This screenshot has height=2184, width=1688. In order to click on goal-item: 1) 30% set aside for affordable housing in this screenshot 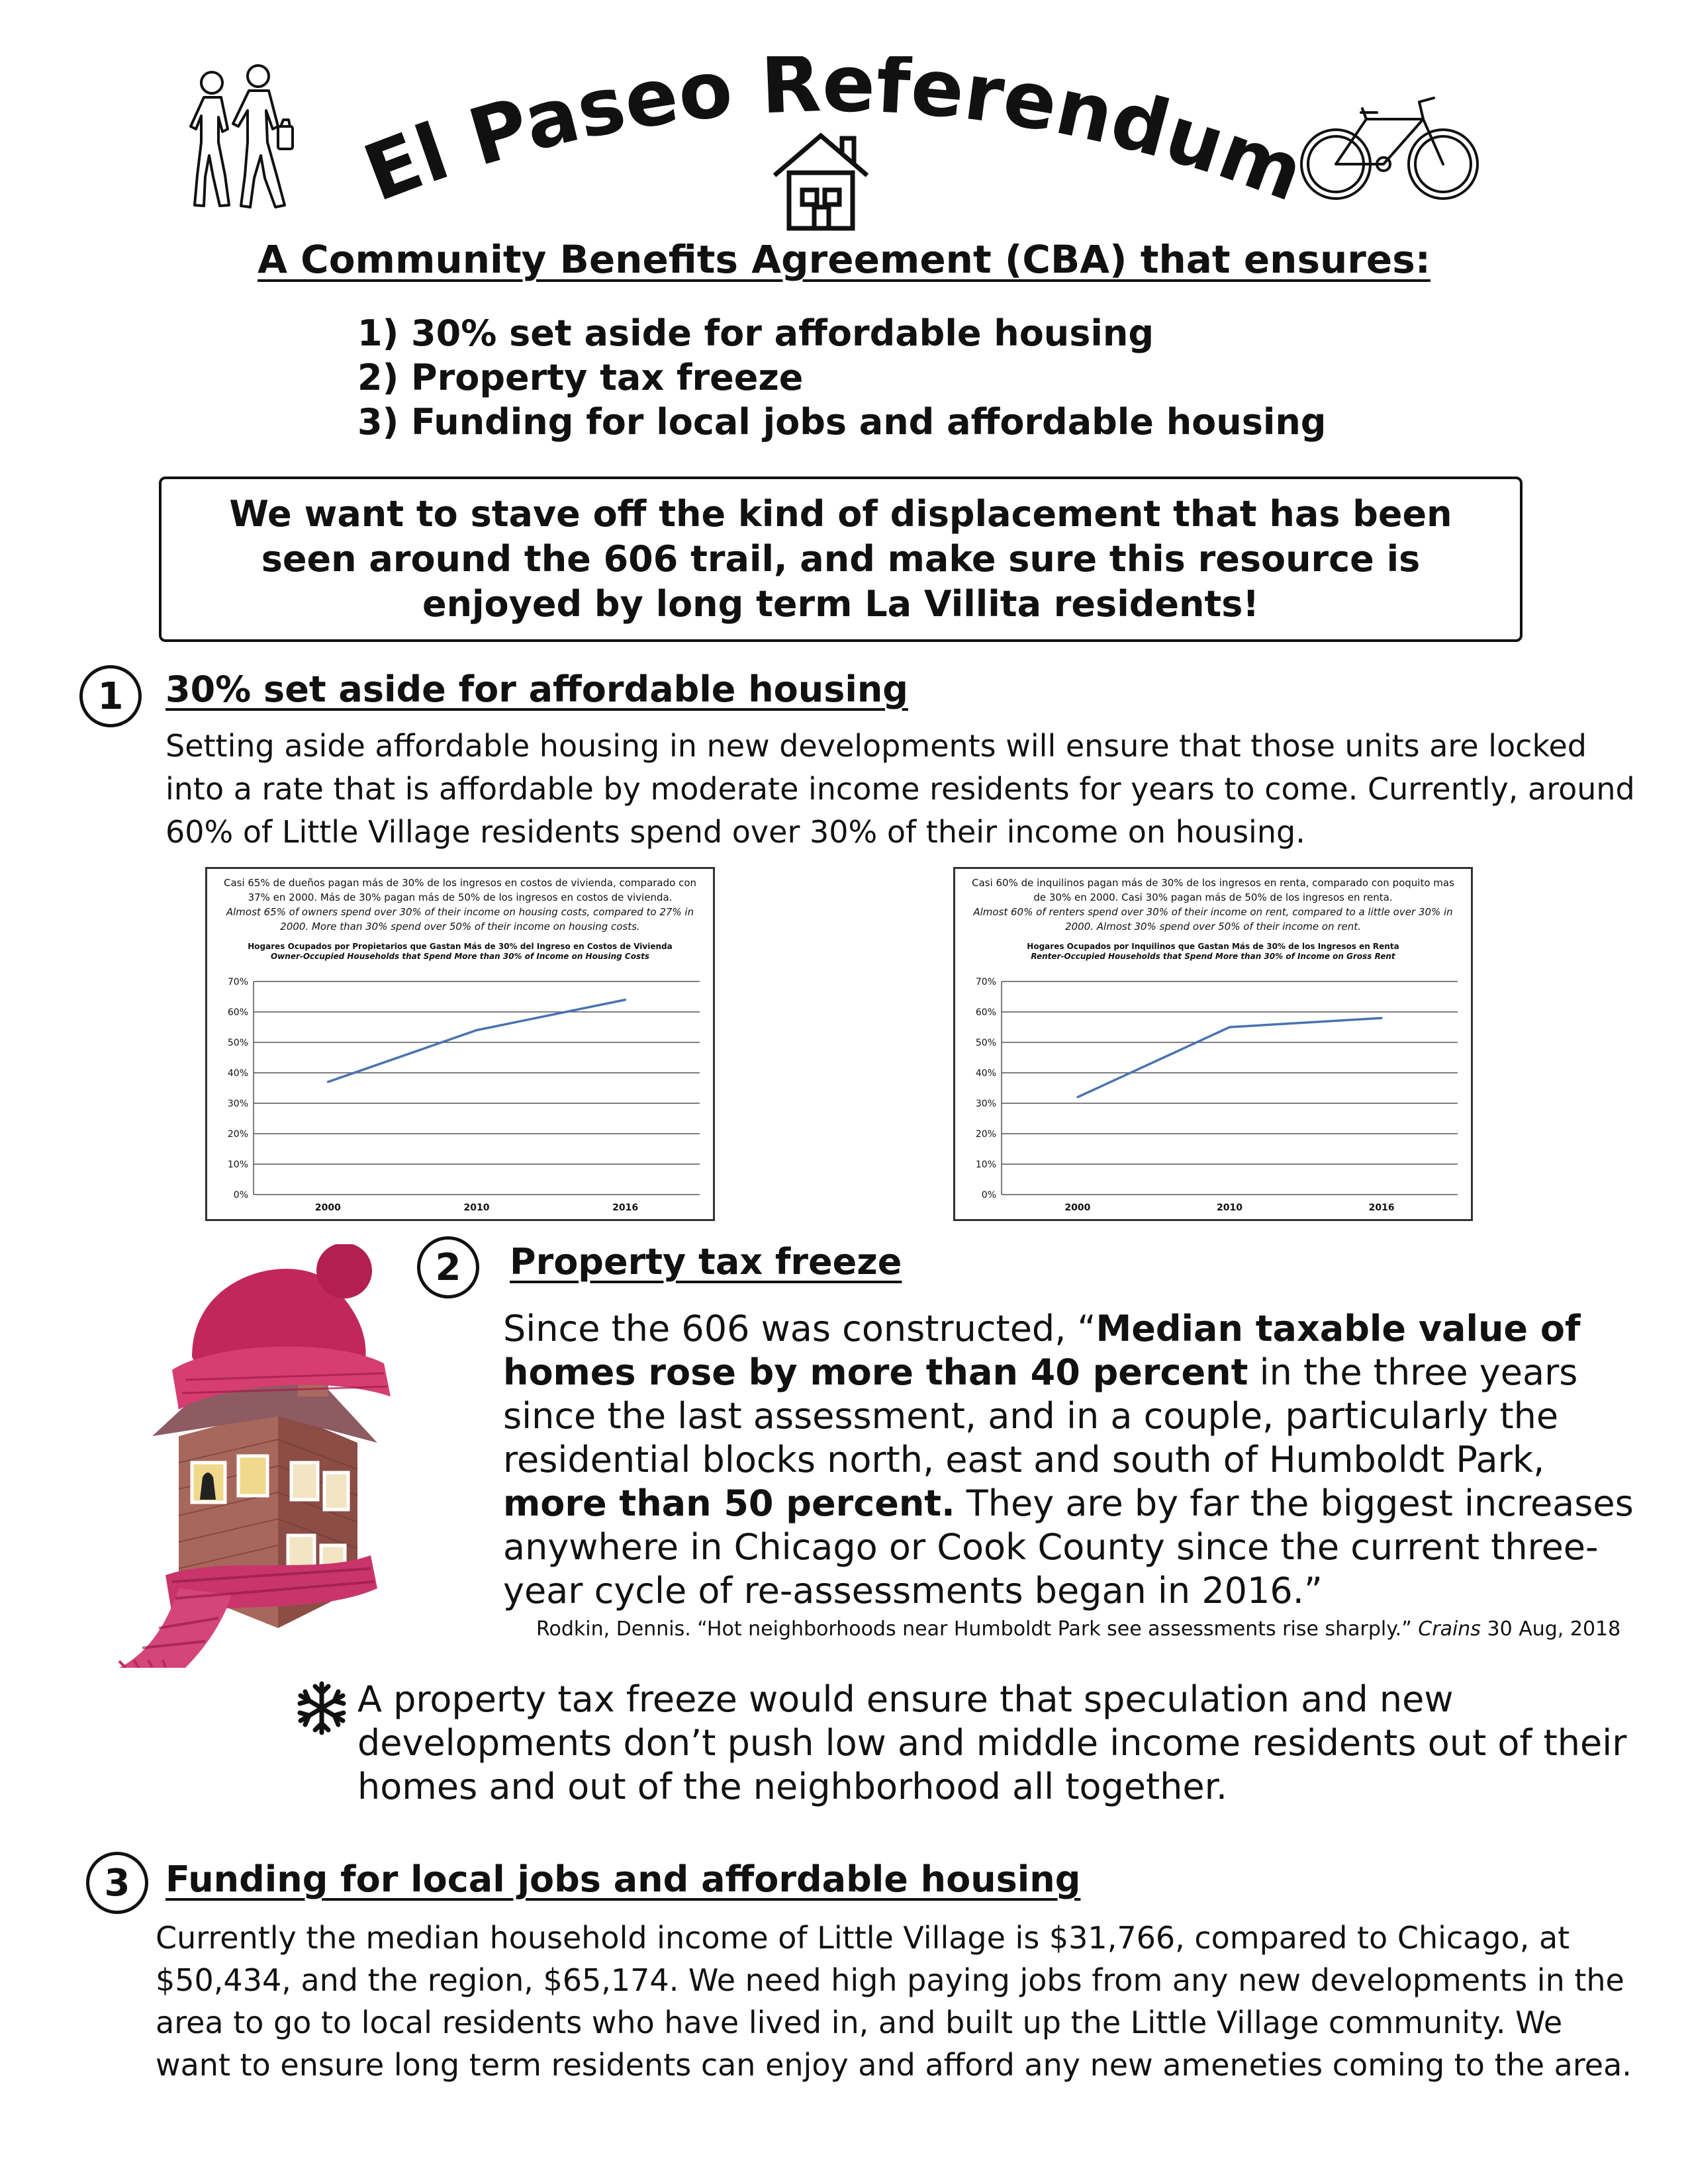, I will do `click(755, 333)`.